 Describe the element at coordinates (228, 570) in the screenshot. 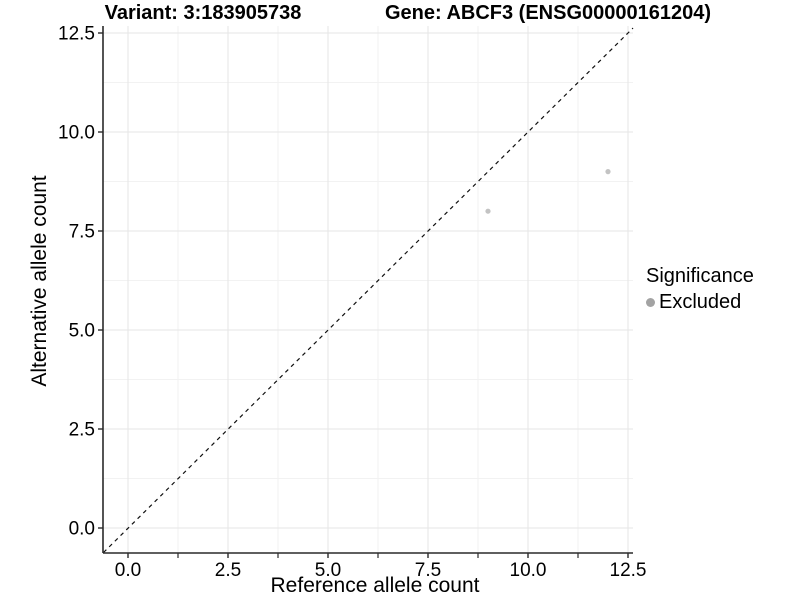

I see `x-tick-label: 2.5` at that location.